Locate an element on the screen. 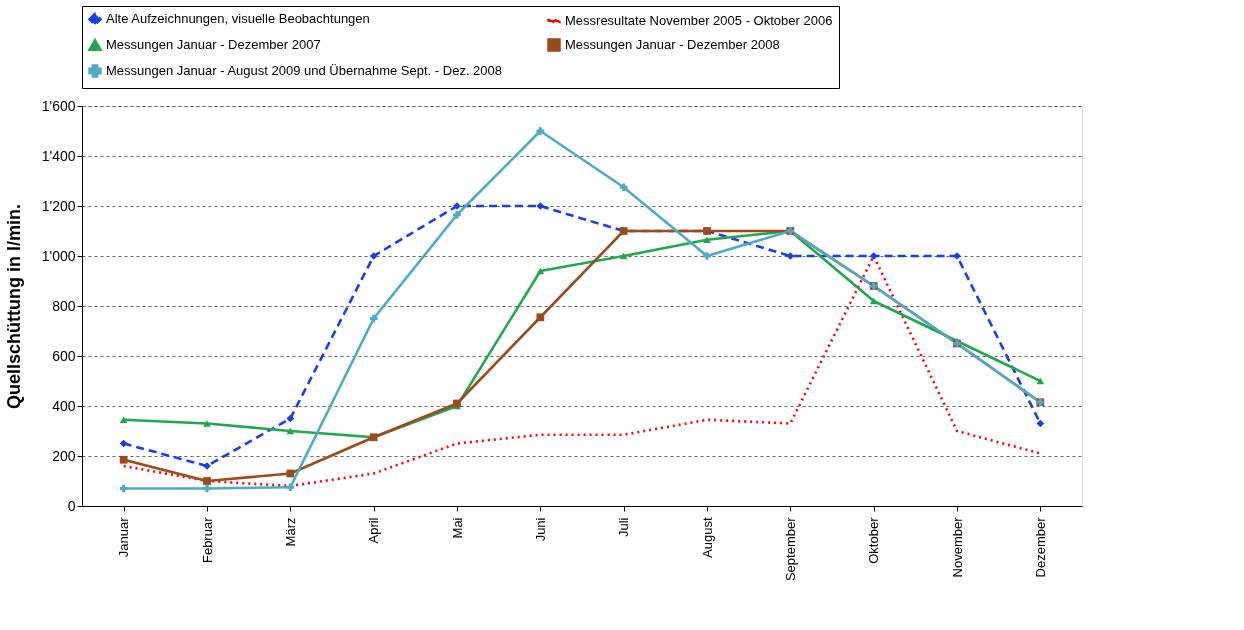 The width and height of the screenshot is (1244, 630). x-tick-label: Februar is located at coordinates (207, 540).